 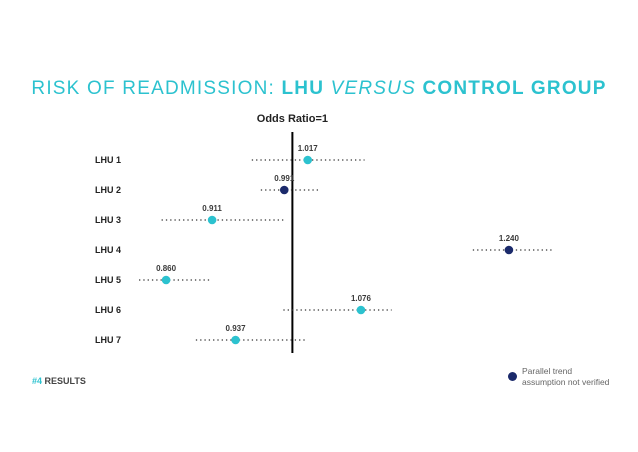 What do you see at coordinates (108, 220) in the screenshot?
I see `row-label: LHU 3` at bounding box center [108, 220].